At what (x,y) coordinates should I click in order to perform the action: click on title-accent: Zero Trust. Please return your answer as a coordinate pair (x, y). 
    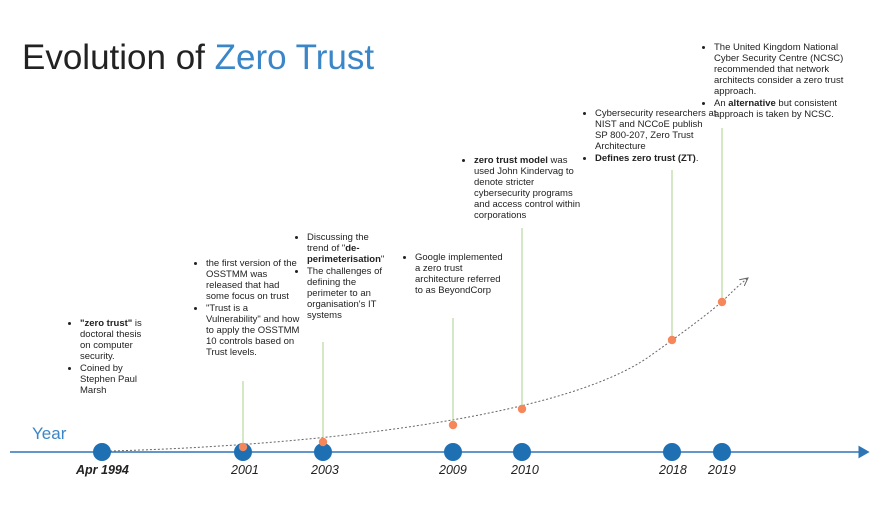
    Looking at the image, I should click on (294, 57).